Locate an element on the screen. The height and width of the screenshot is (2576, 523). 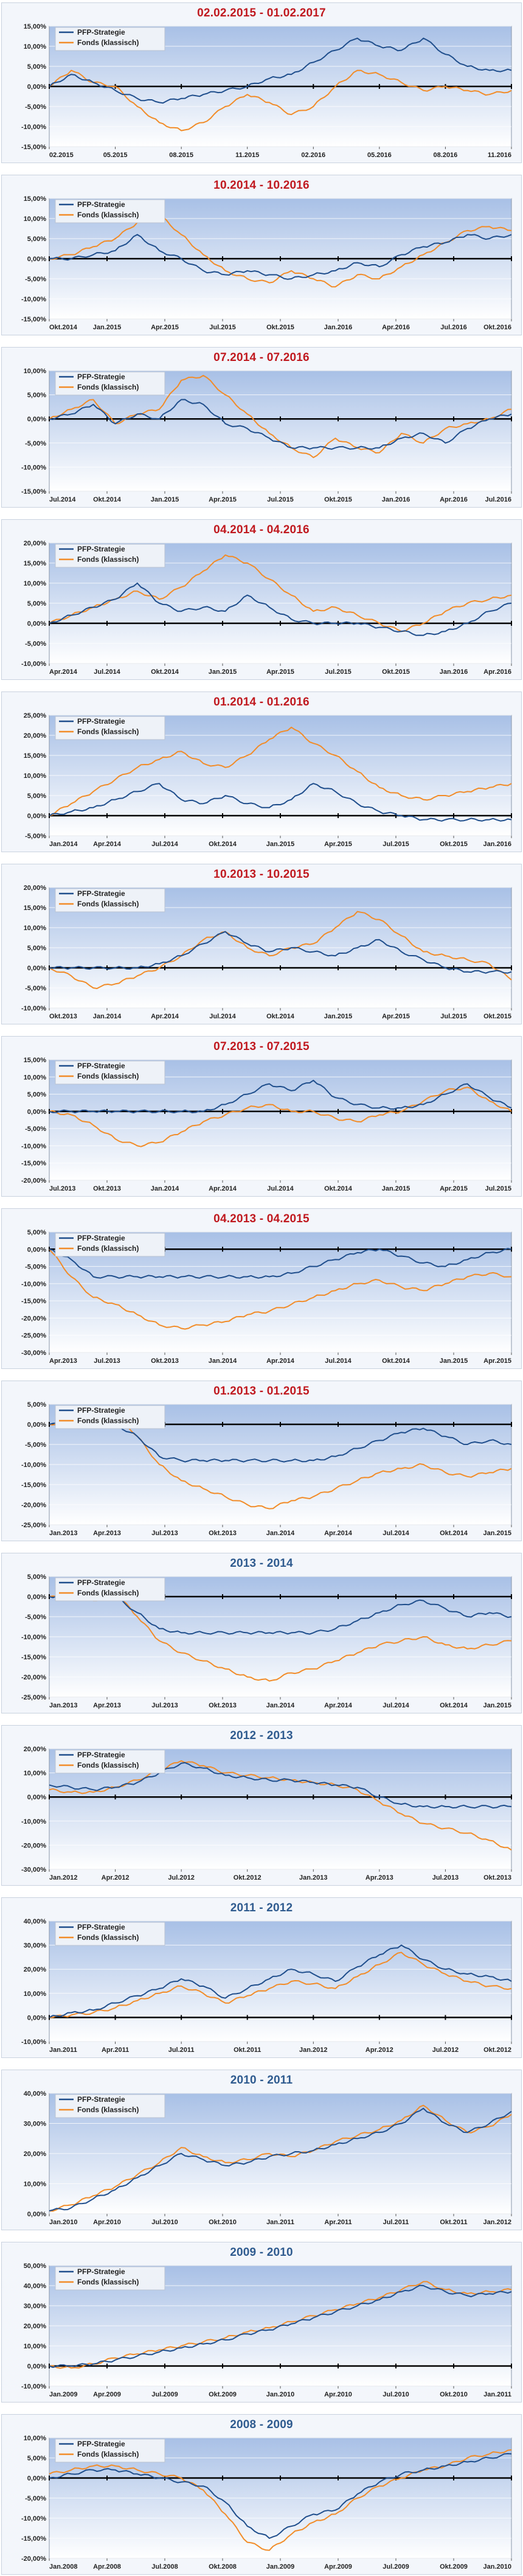
x-tick-label: Apr.2010 is located at coordinates (107, 2222).